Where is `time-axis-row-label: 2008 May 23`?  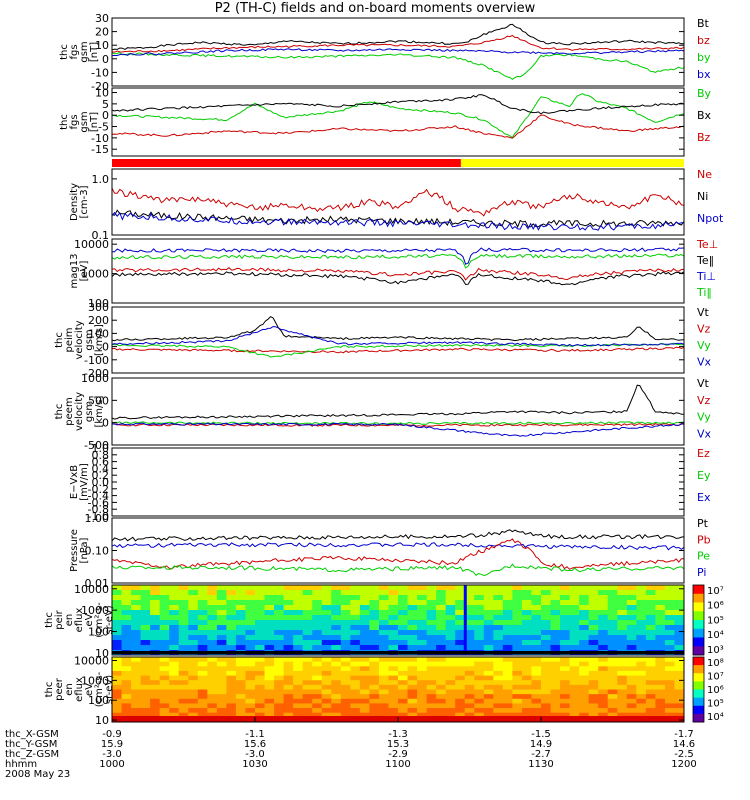
time-axis-row-label: 2008 May 23 is located at coordinates (37, 774).